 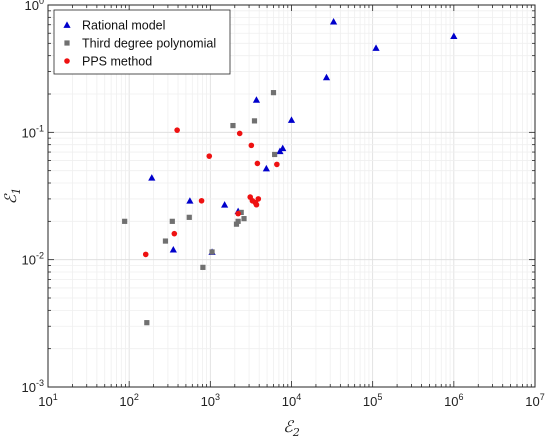 I want to click on x-tick-label: 10², so click(x=128, y=400).